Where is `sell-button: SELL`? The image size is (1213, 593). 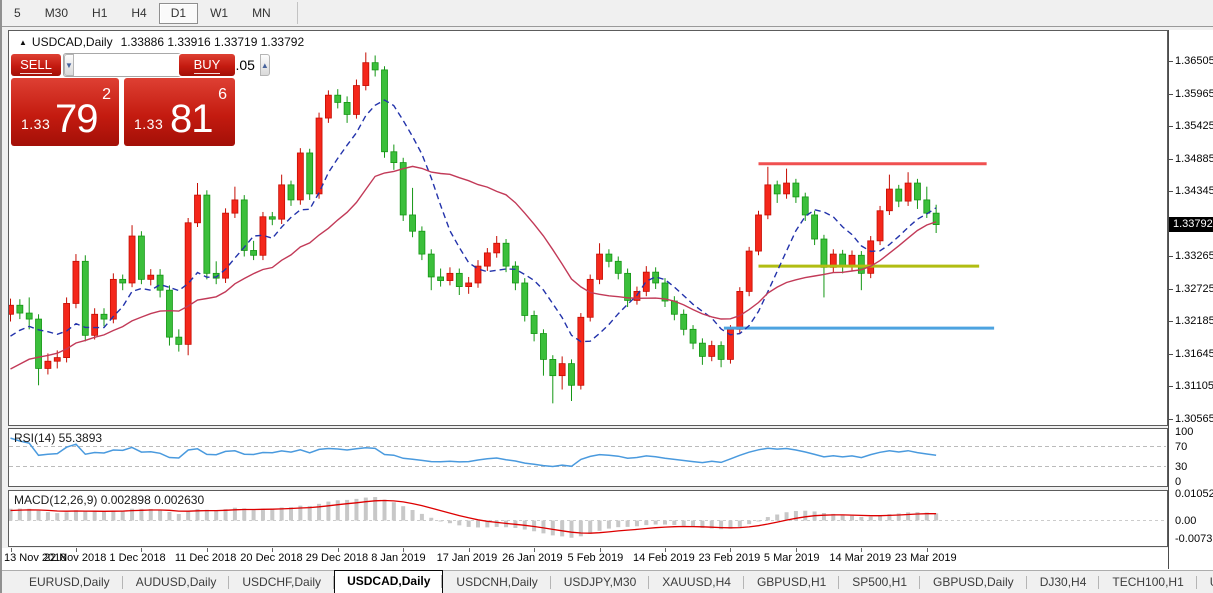 sell-button: SELL is located at coordinates (36, 65).